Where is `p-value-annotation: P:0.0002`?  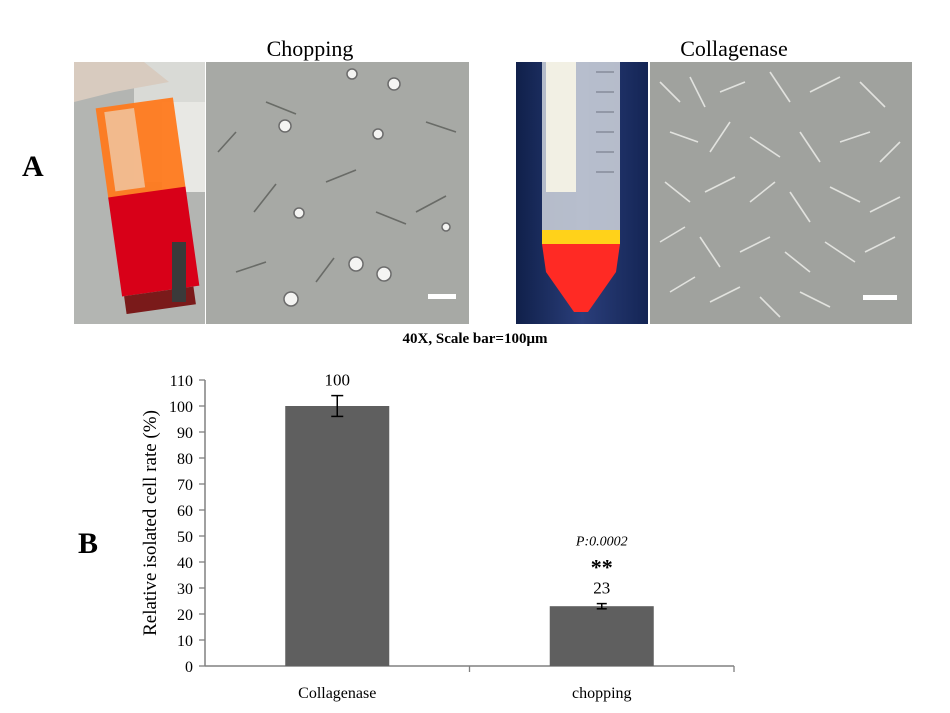 p-value-annotation: P:0.0002 is located at coordinates (601, 542).